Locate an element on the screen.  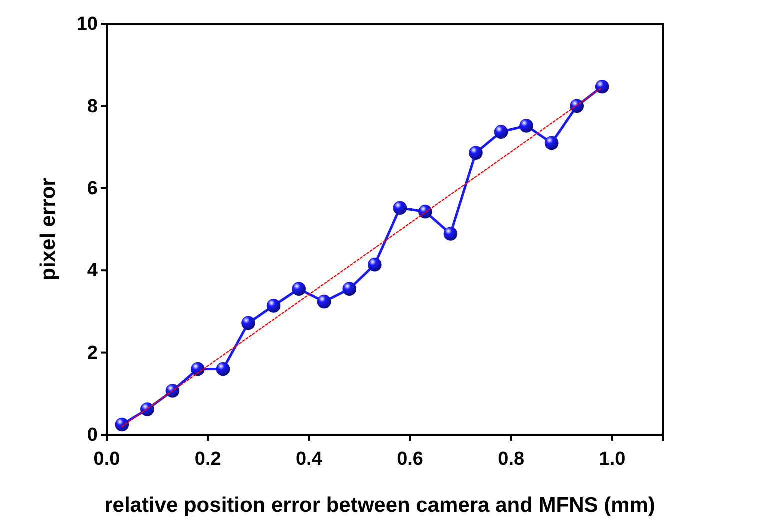
y-tick-label: 4 is located at coordinates (92, 271).